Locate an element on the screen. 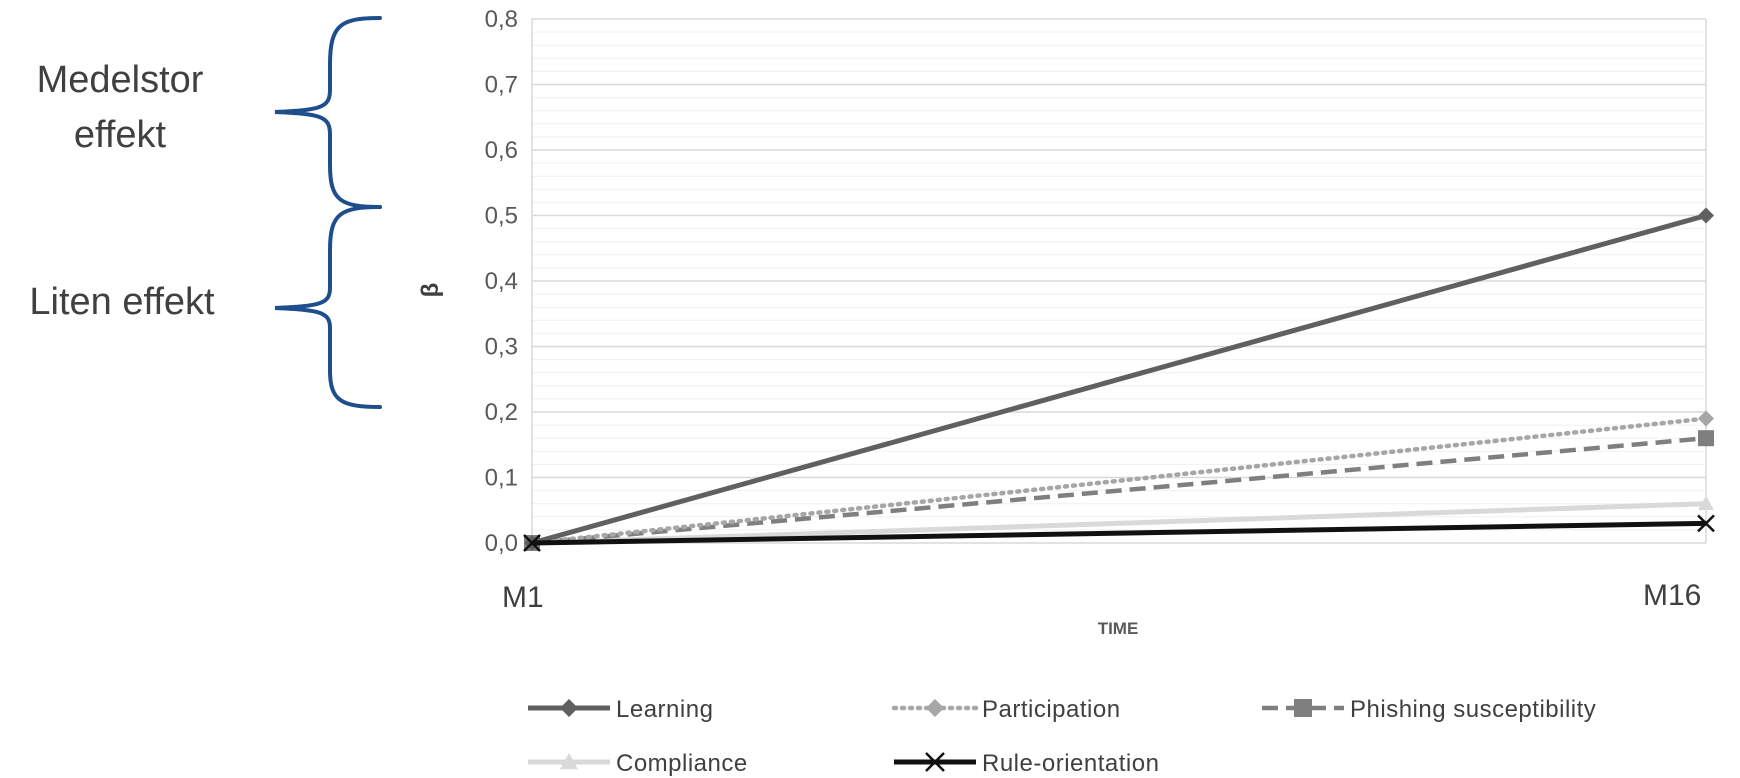  legend-item-rule-orientation: Rule-orientation is located at coordinates (1026, 763).